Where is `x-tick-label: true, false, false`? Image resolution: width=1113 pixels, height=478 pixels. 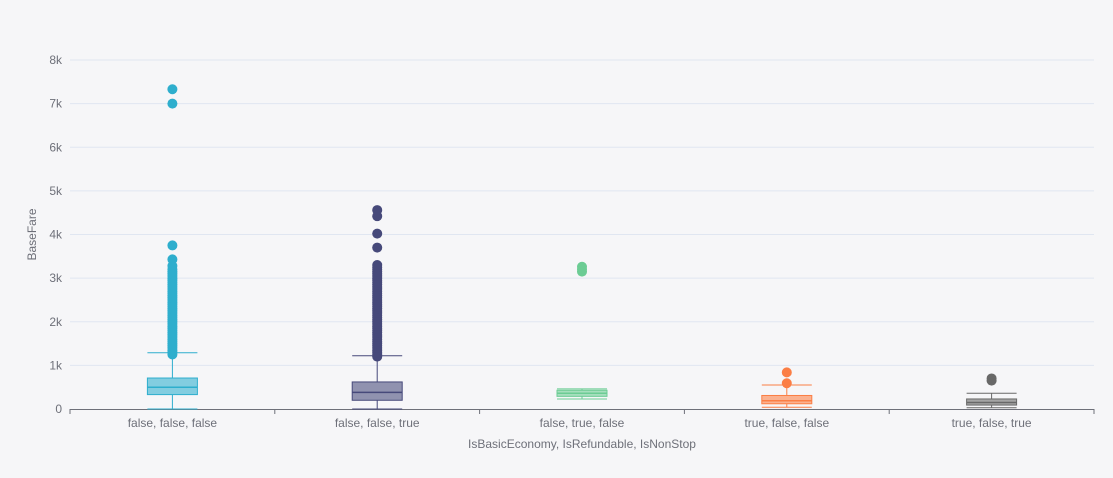
x-tick-label: true, false, false is located at coordinates (786, 423).